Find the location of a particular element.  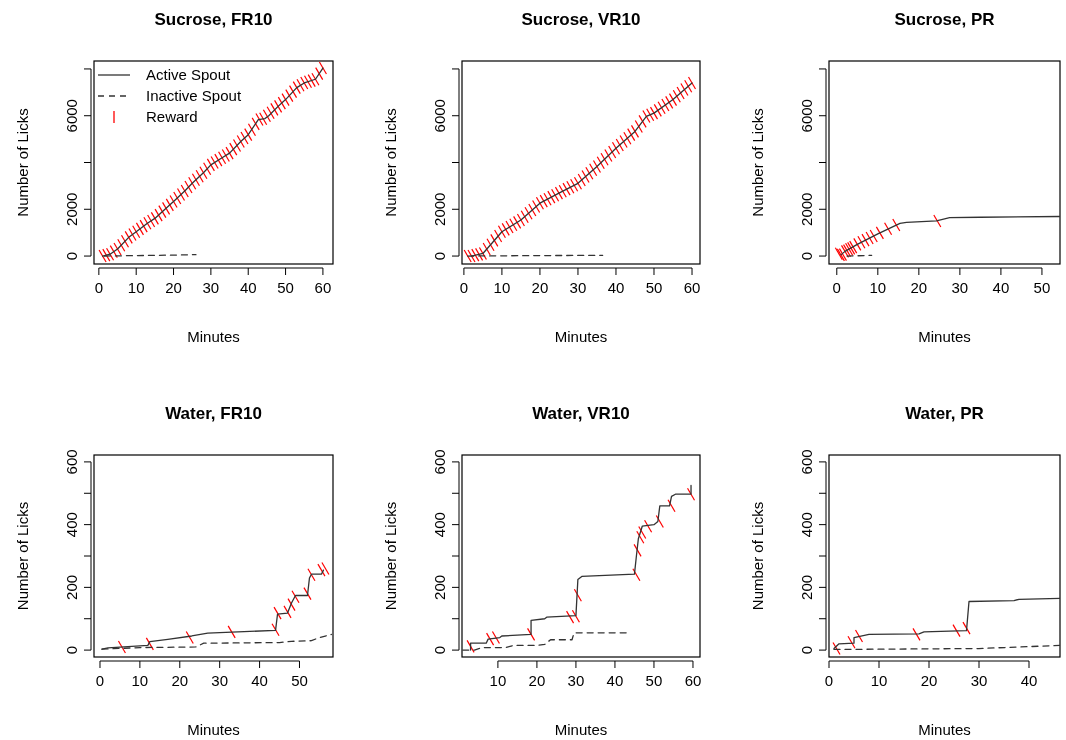

legend-label: Active Spout is located at coordinates (189, 74).